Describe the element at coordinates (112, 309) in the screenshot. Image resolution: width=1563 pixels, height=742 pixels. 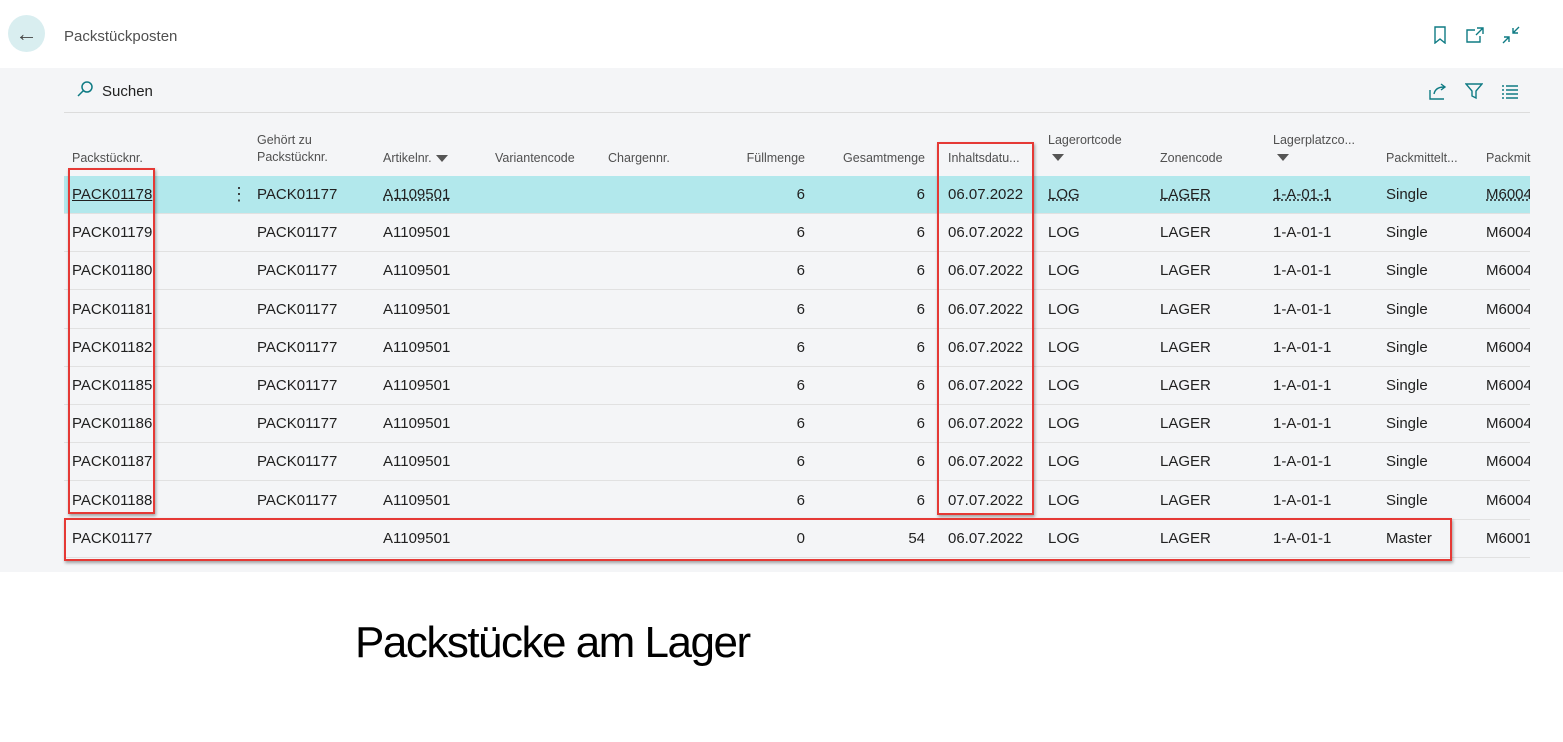
I see `cell: PACK01181` at that location.